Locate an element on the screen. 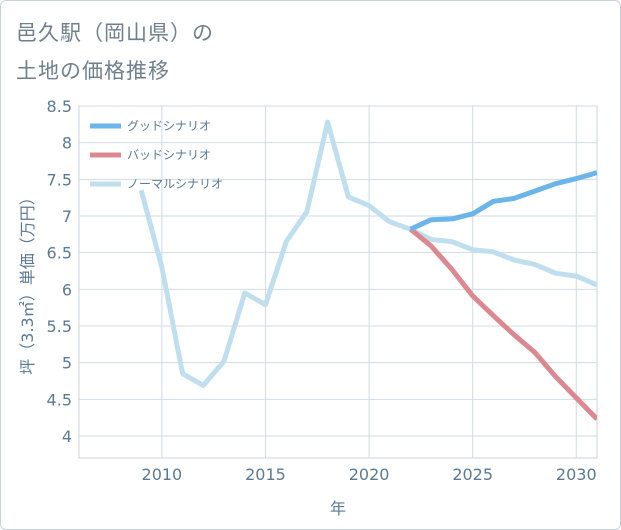 This screenshot has height=530, width=621. legend-label-good: グッドシナリオ is located at coordinates (169, 126).